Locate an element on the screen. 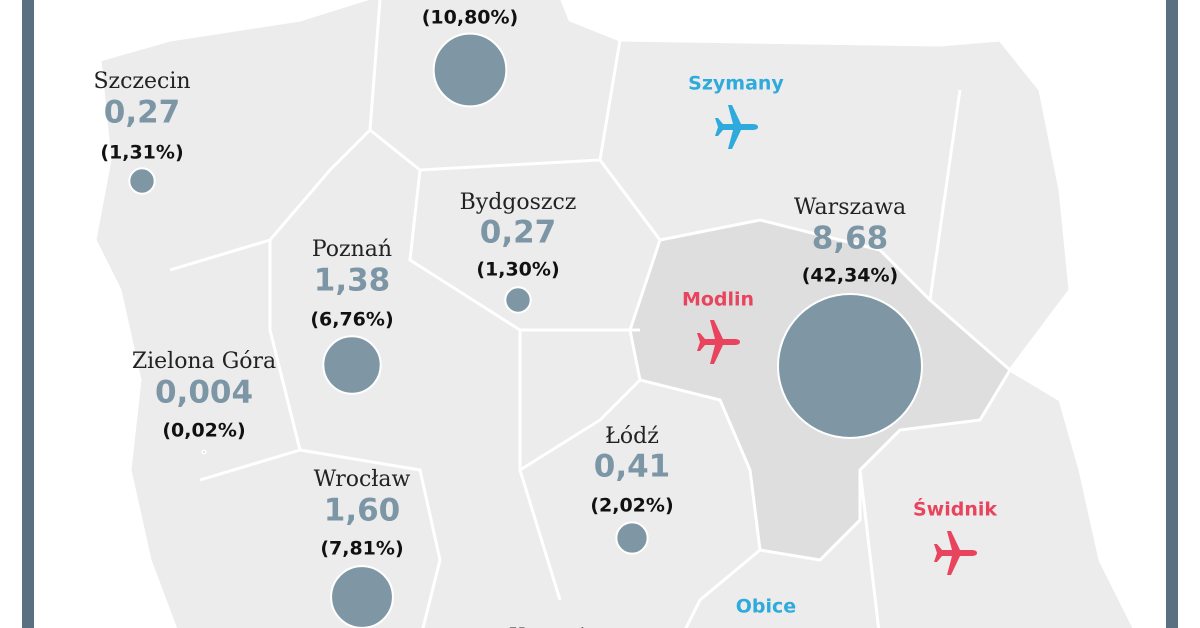 Image resolution: width=1200 pixels, height=628 pixels. city-value: 0,41 is located at coordinates (632, 467).